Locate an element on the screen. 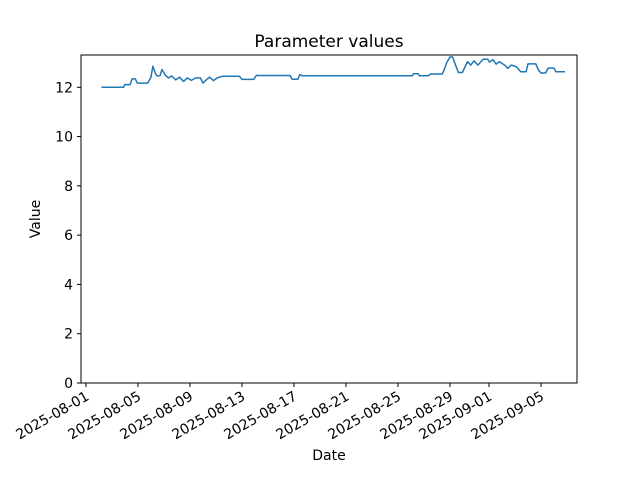 The image size is (640, 480). x-axis-title: Date is located at coordinates (328, 456).